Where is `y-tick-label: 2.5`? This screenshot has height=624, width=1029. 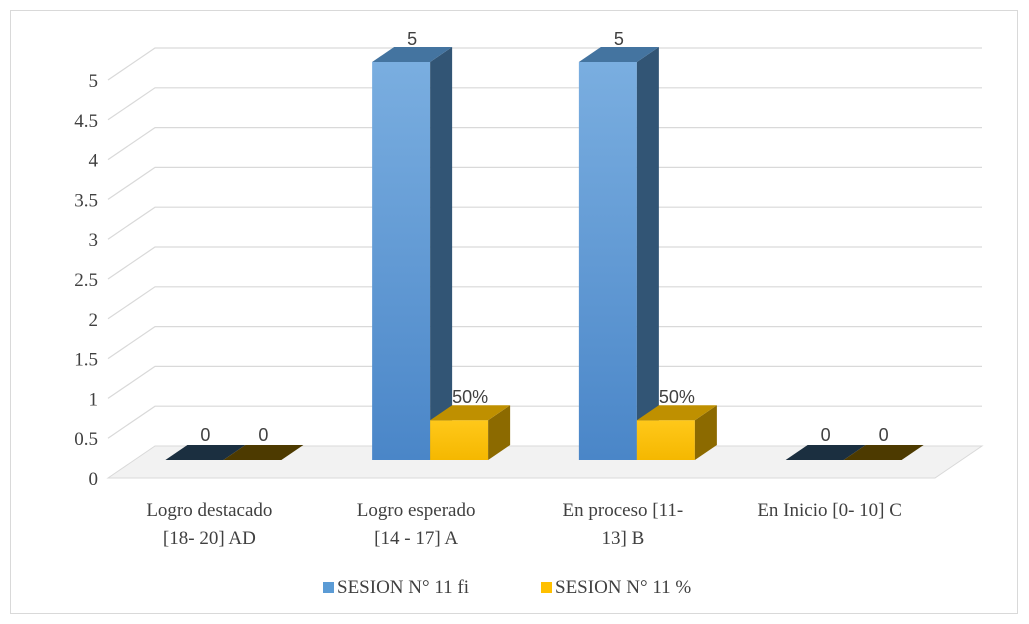 y-tick-label: 2.5 is located at coordinates (86, 280).